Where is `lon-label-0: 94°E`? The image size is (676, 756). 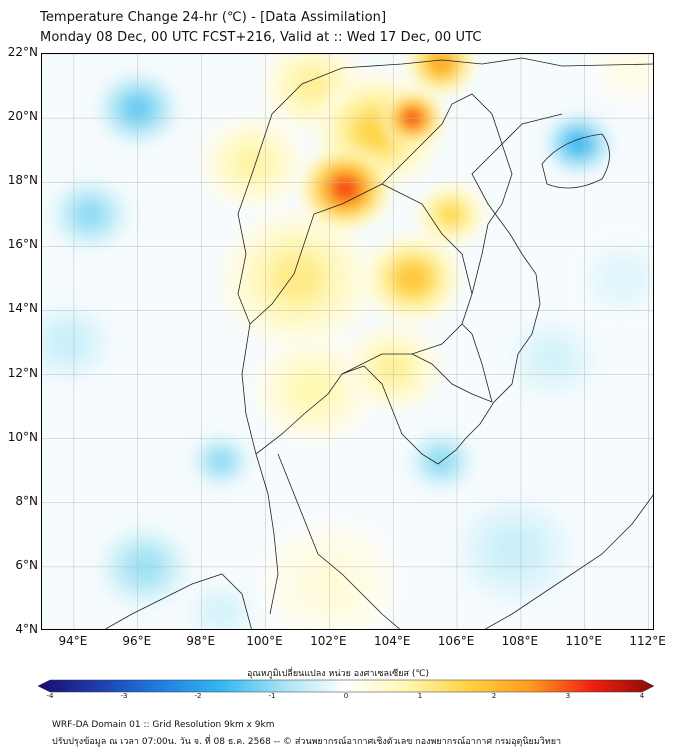 lon-label-0: 94°E is located at coordinates (73, 641).